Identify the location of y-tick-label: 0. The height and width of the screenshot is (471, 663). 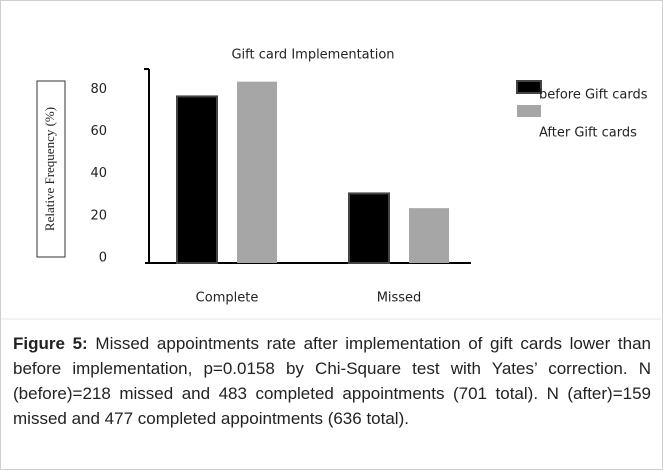
(103, 258).